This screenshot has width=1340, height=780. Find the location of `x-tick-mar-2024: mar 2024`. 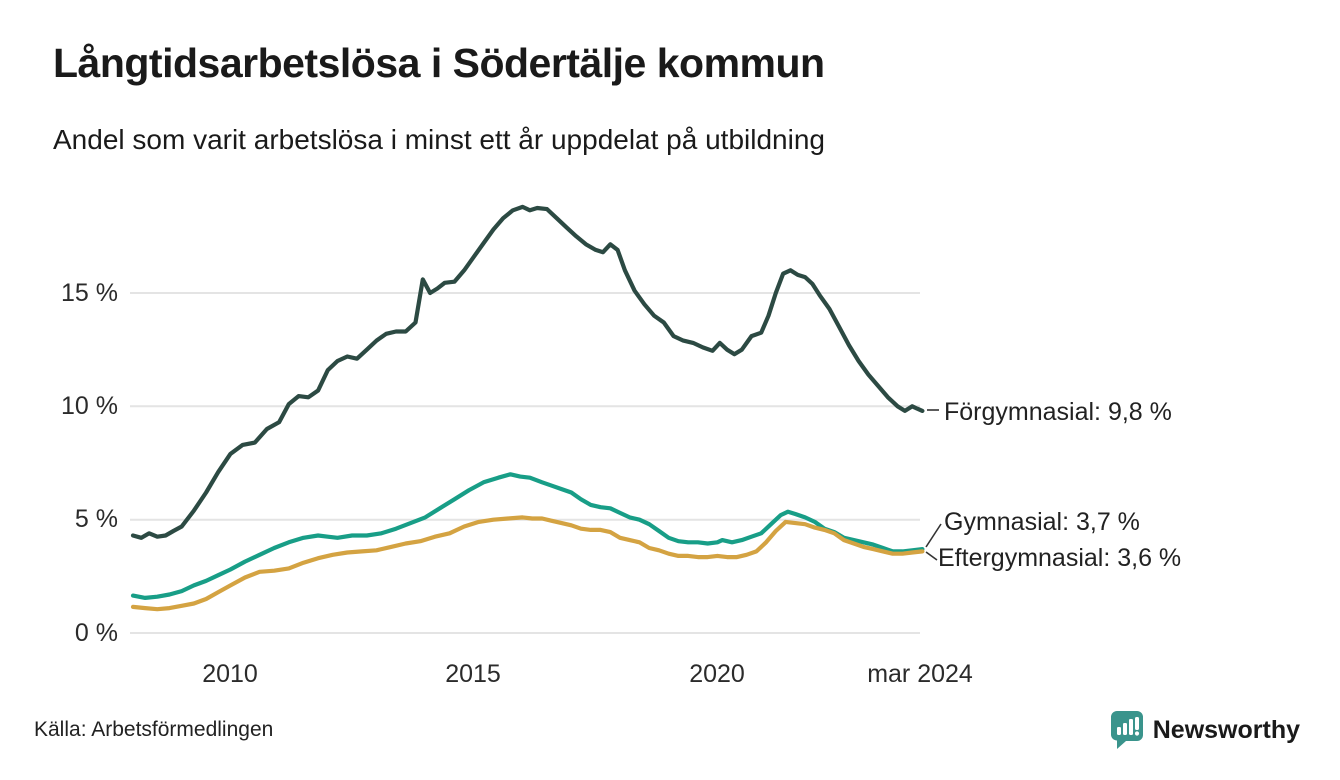

x-tick-mar-2024: mar 2024 is located at coordinates (920, 674).